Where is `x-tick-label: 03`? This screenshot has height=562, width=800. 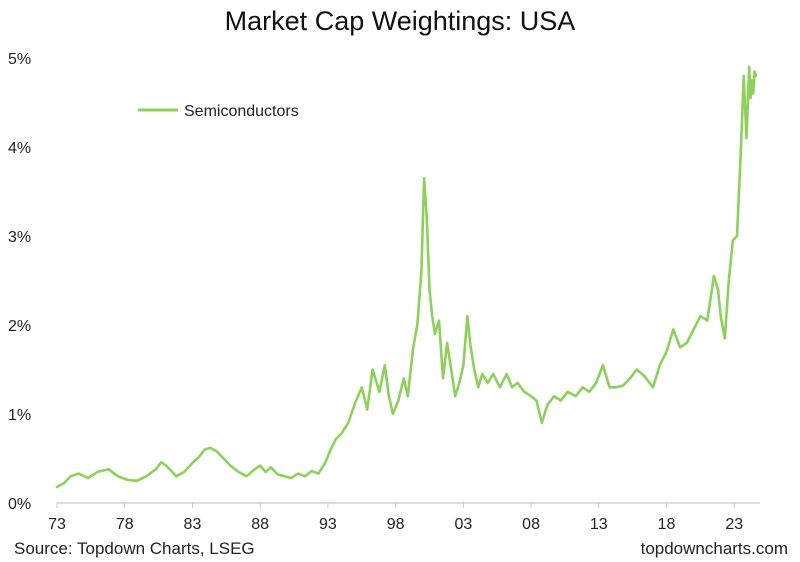
x-tick-label: 03 is located at coordinates (463, 524).